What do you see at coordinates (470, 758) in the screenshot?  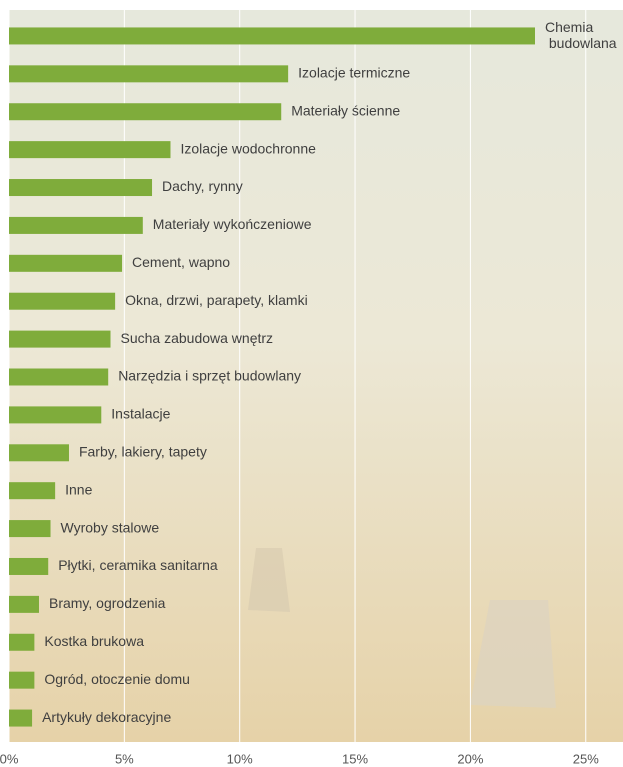 I see `x-tick-label: 20%` at bounding box center [470, 758].